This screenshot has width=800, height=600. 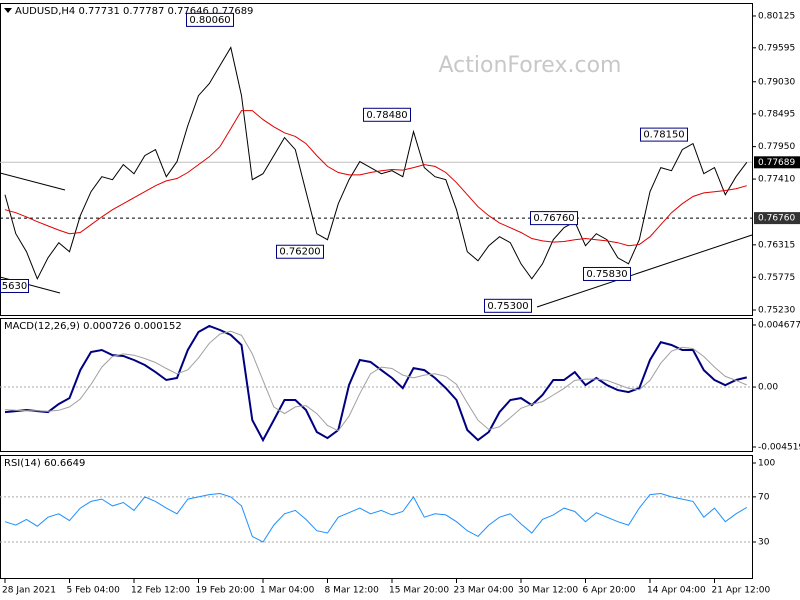 I want to click on y-tick-label: 0.75775, so click(x=776, y=278).